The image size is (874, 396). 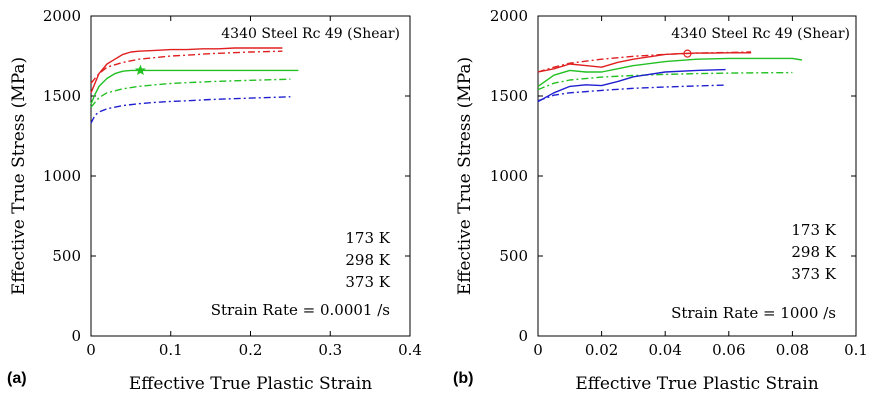 I want to click on x-tick-label: 0.08, so click(x=792, y=350).